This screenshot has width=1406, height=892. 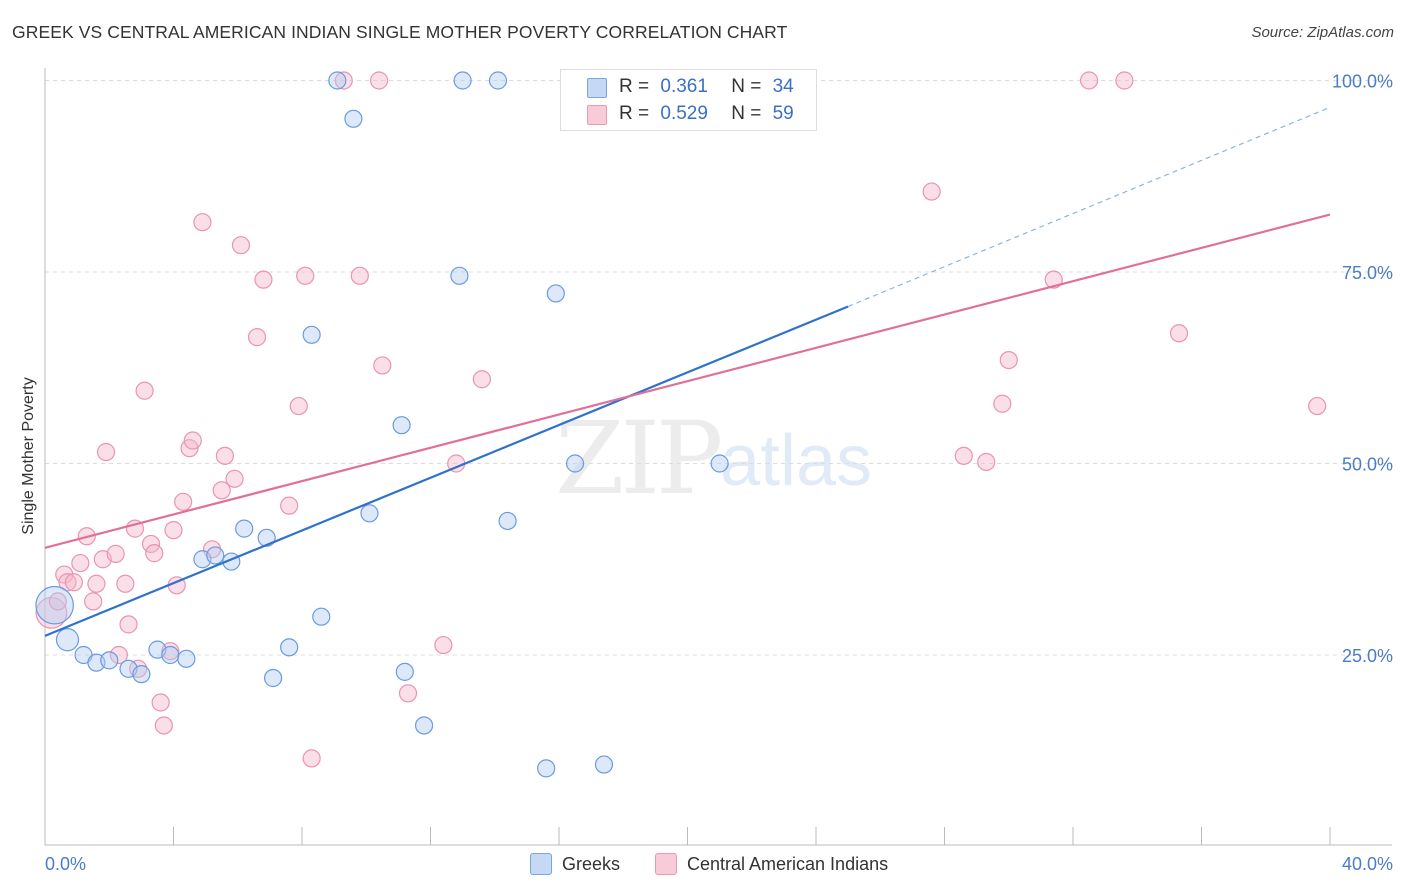 I want to click on legend-item-greeks: Greeks, so click(x=575, y=864).